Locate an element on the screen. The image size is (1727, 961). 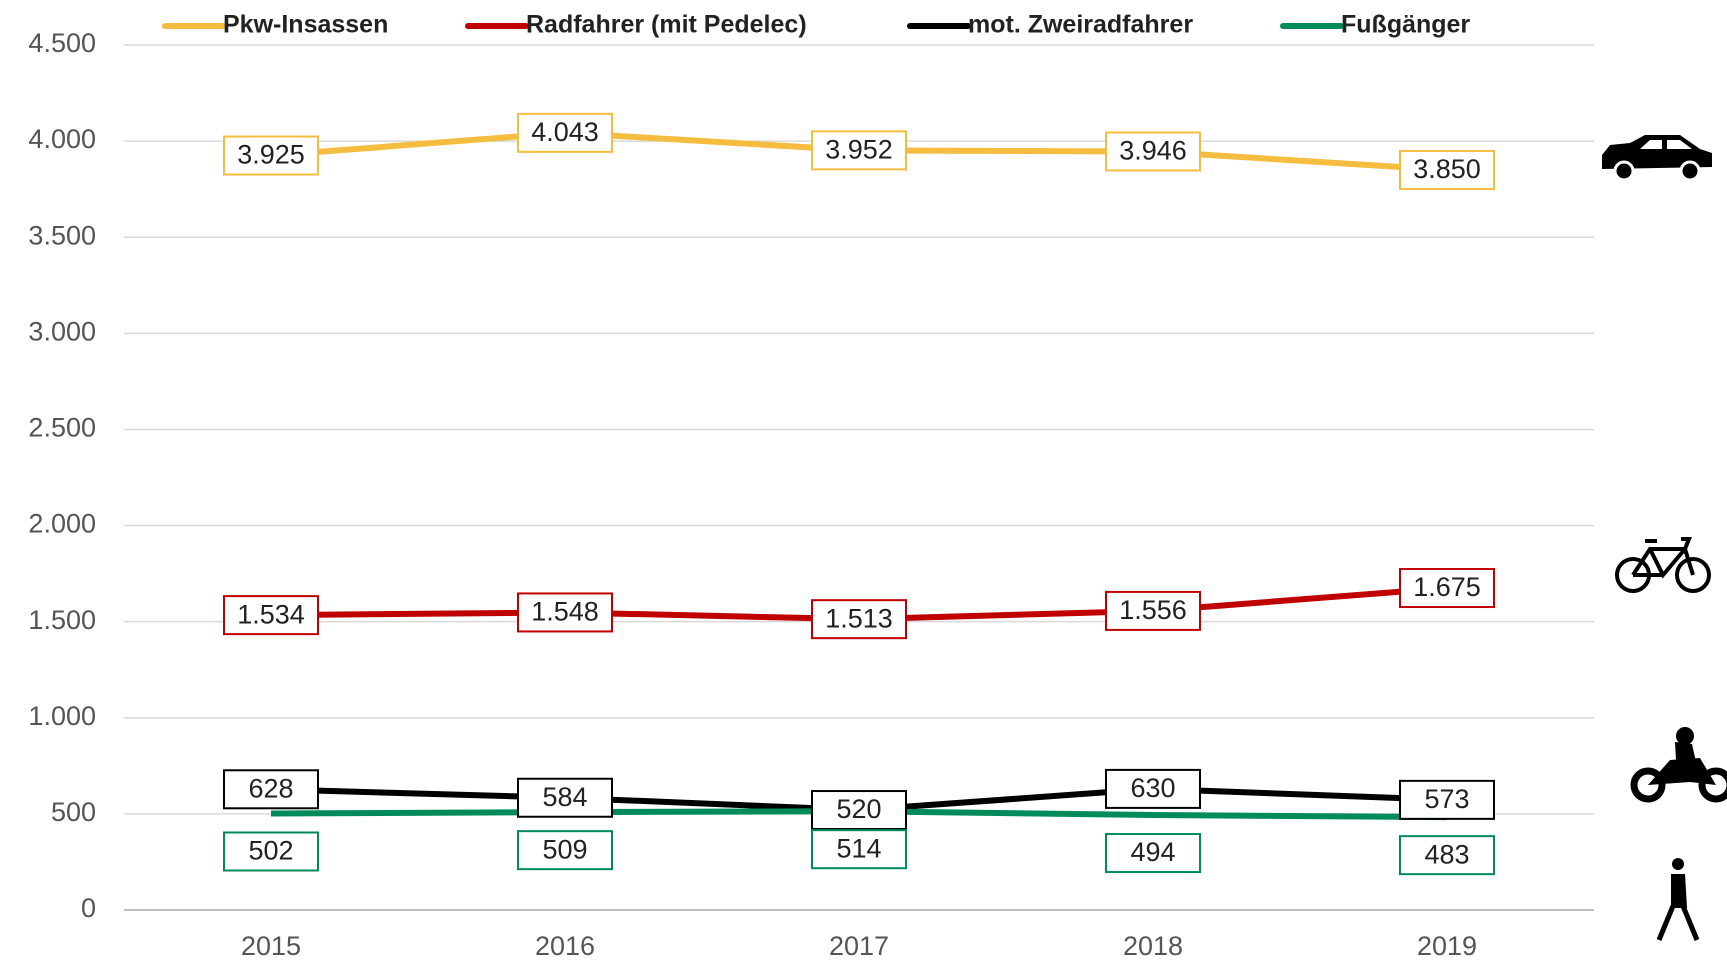
data-label: 3.946 is located at coordinates (1153, 151).